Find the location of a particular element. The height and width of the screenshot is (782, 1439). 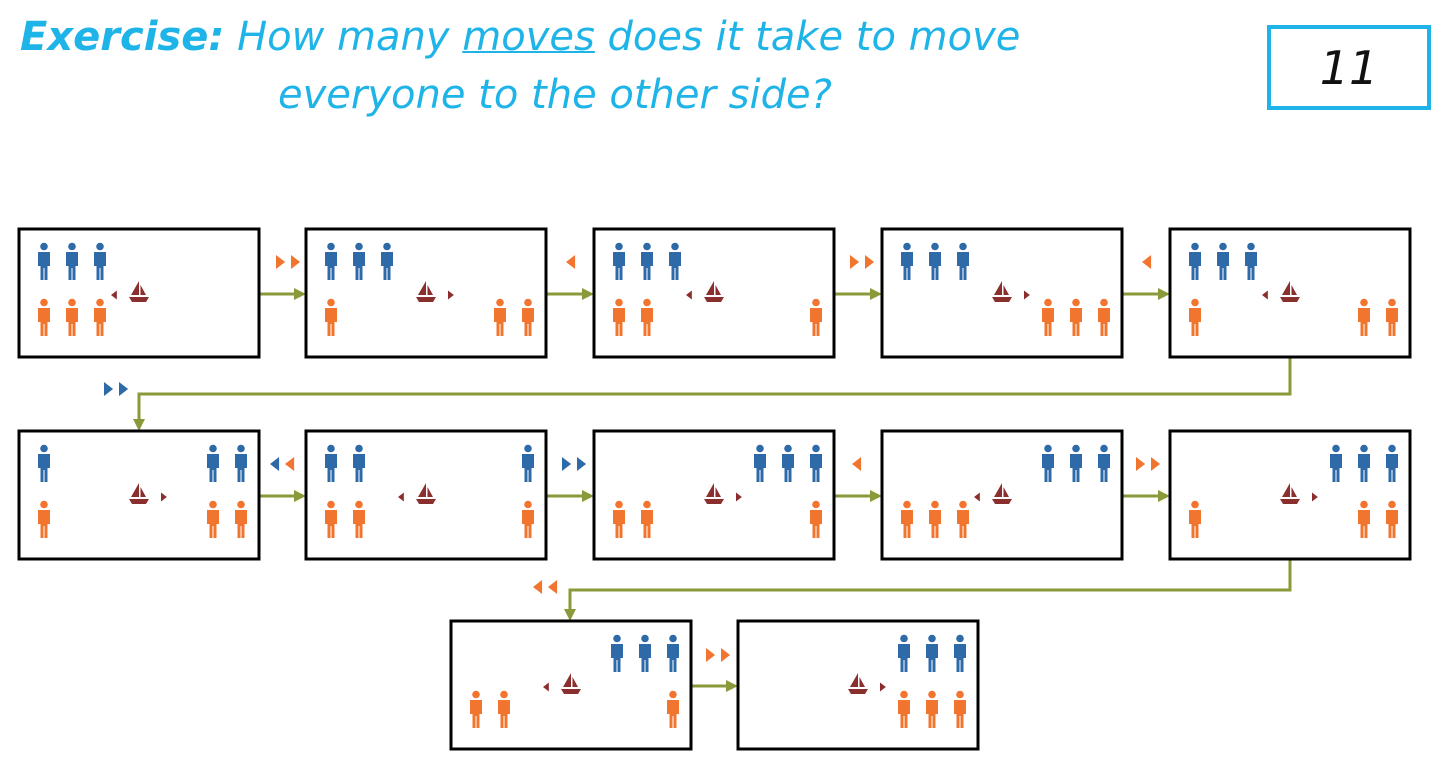

question-line2: everyone to the other side? is located at coordinates (555, 95).